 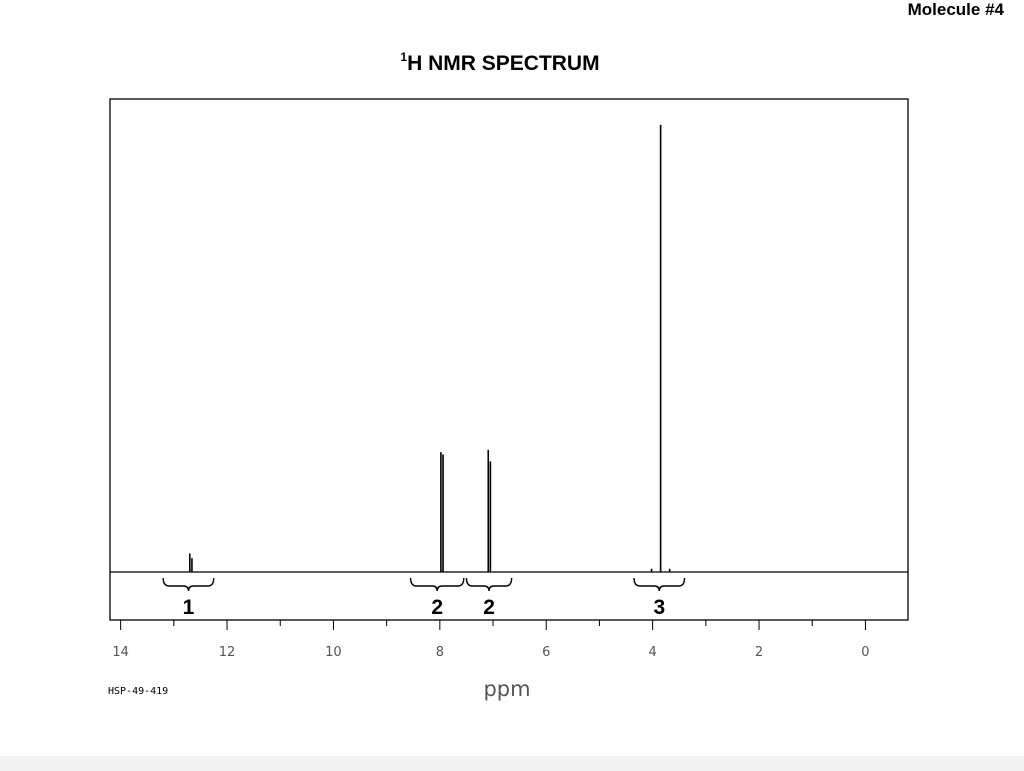 I want to click on integration-label: 3, so click(x=659, y=607).